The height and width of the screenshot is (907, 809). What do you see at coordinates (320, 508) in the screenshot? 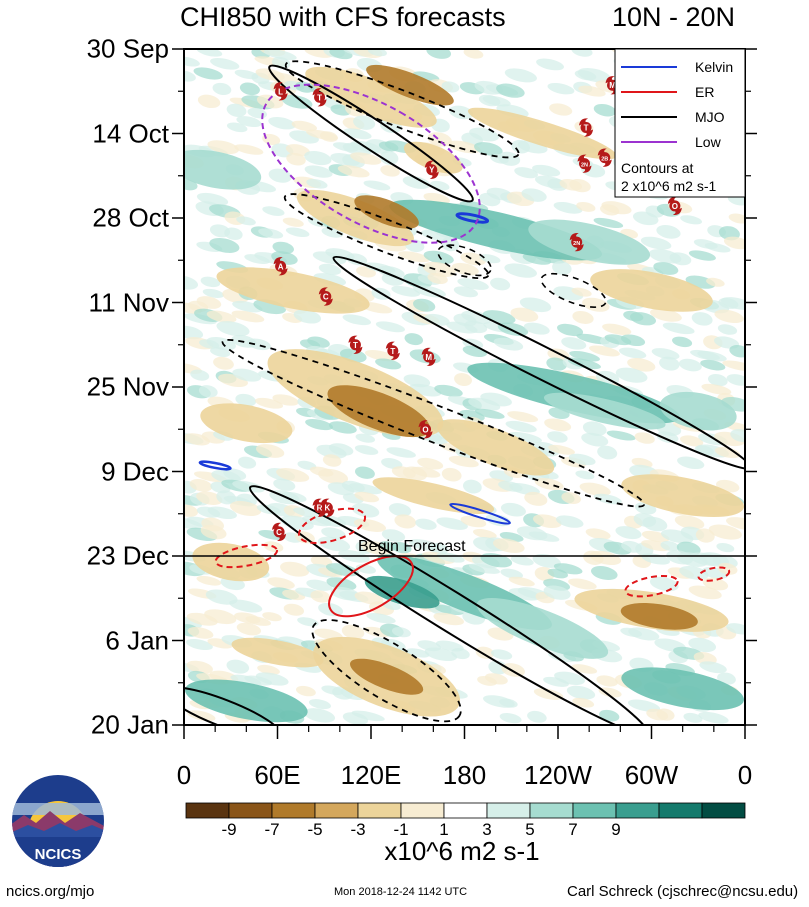
I see `tc-marker-label: R` at bounding box center [320, 508].